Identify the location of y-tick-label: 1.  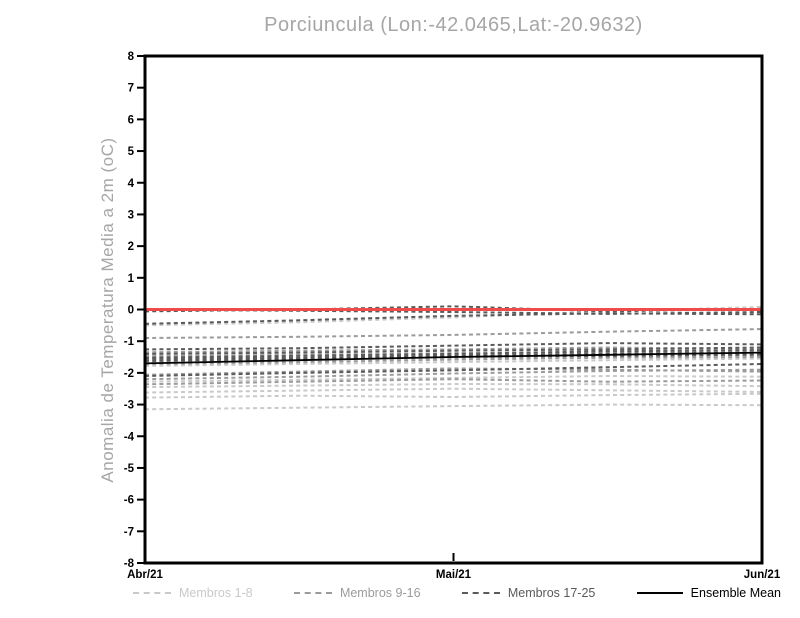
(131, 279).